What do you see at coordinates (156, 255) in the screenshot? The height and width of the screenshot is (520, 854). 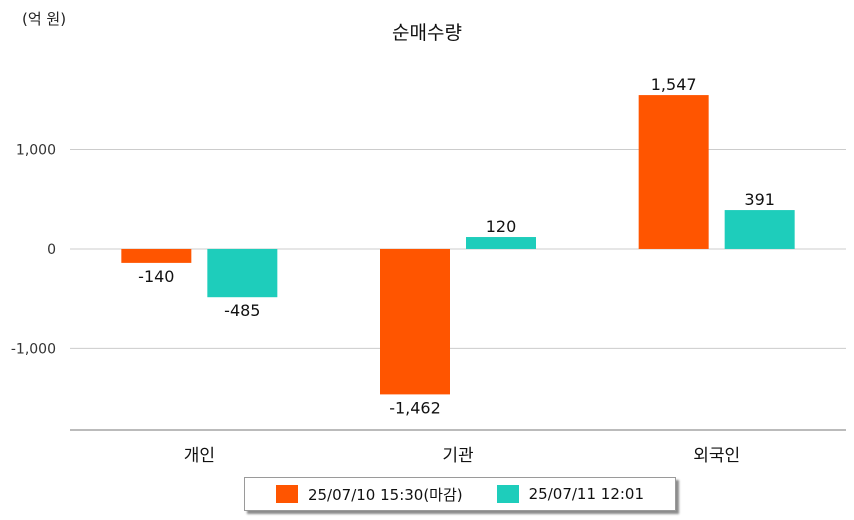 I see `bar-s1-c0` at bounding box center [156, 255].